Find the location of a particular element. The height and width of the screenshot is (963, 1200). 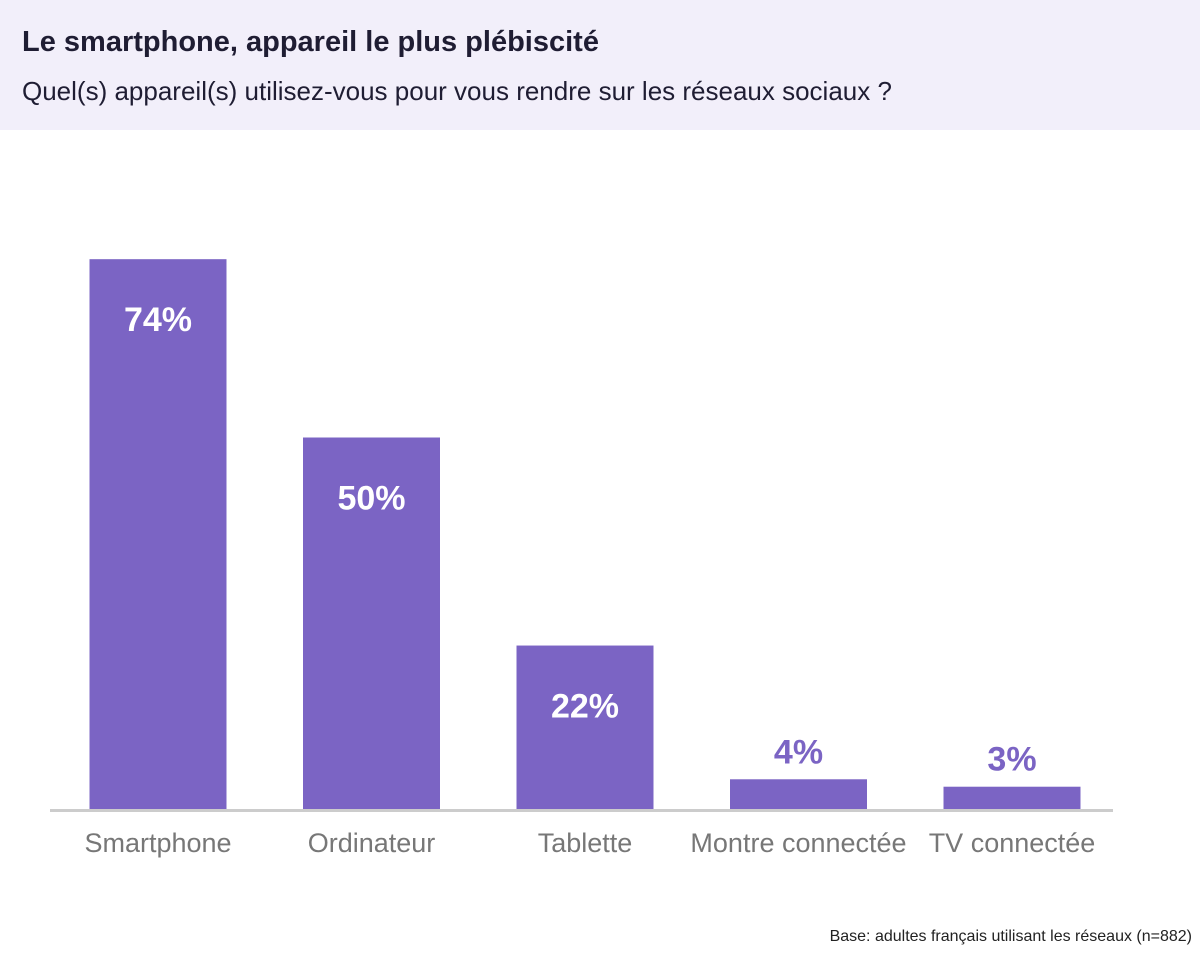

value-label-4: 4% is located at coordinates (798, 752).